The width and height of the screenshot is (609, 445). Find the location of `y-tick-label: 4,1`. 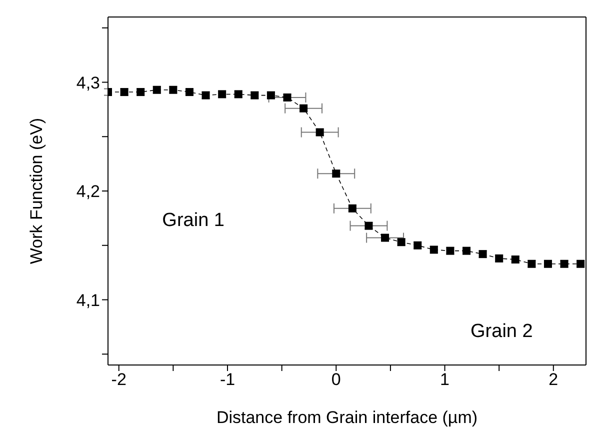

y-tick-label: 4,1 is located at coordinates (88, 300).